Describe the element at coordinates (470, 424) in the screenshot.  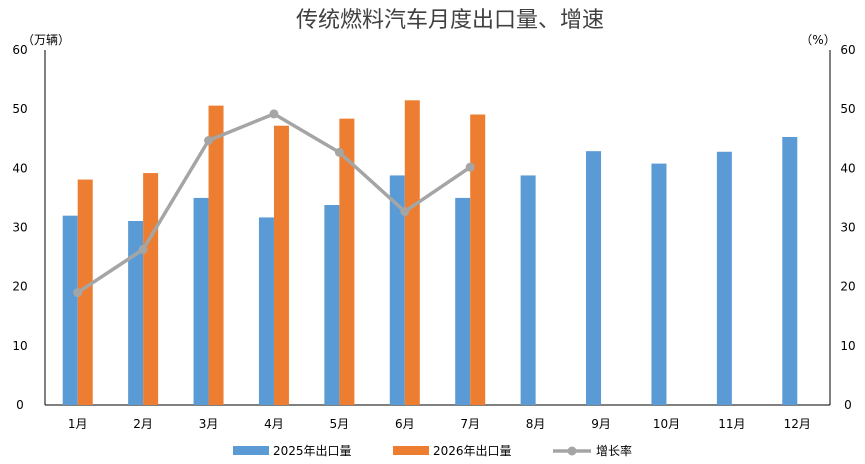
I see `x-tick-label: 7月` at that location.